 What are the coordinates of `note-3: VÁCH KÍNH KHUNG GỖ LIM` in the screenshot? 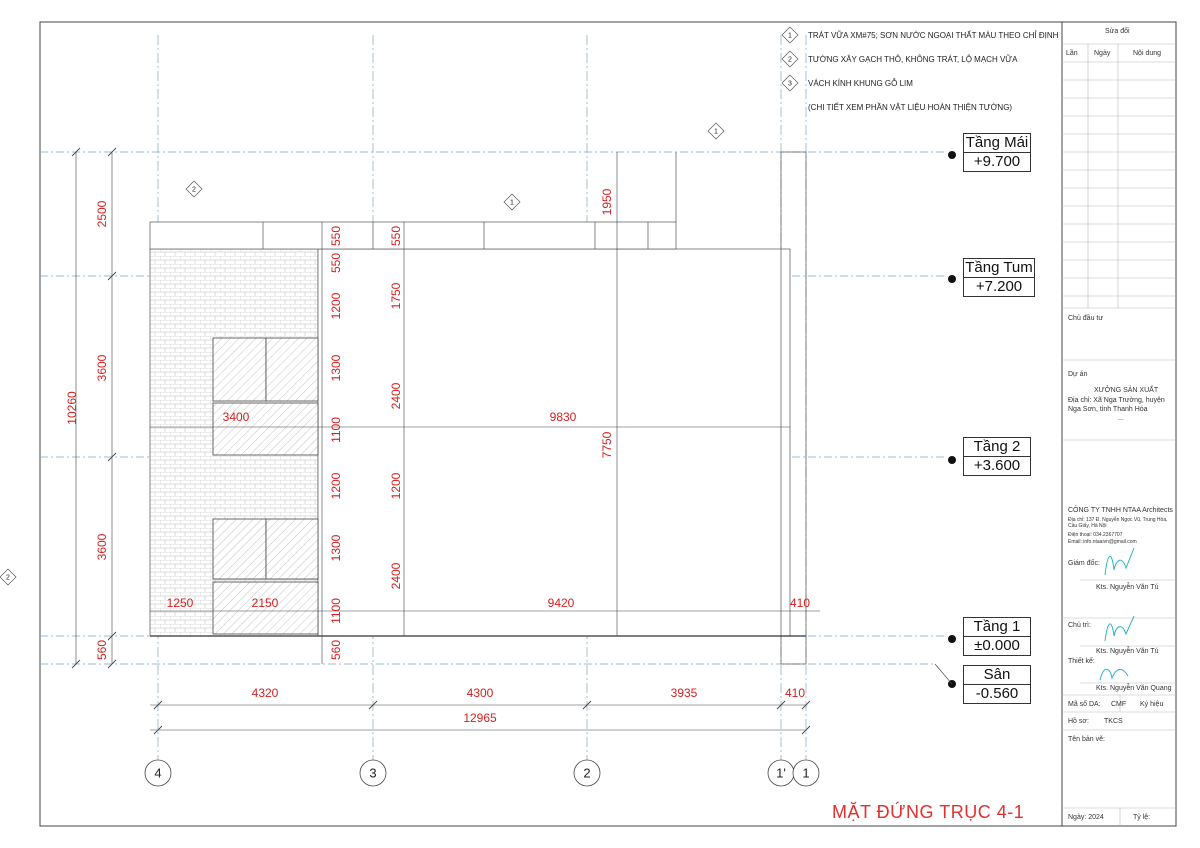 It's located at (860, 83).